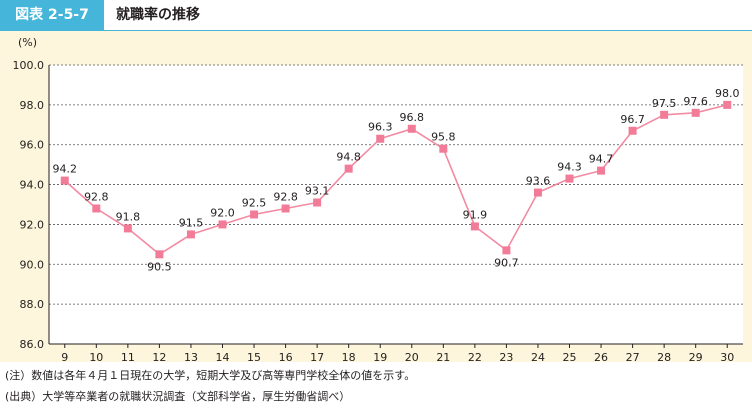  I want to click on x-tick-label: 30, so click(727, 356).